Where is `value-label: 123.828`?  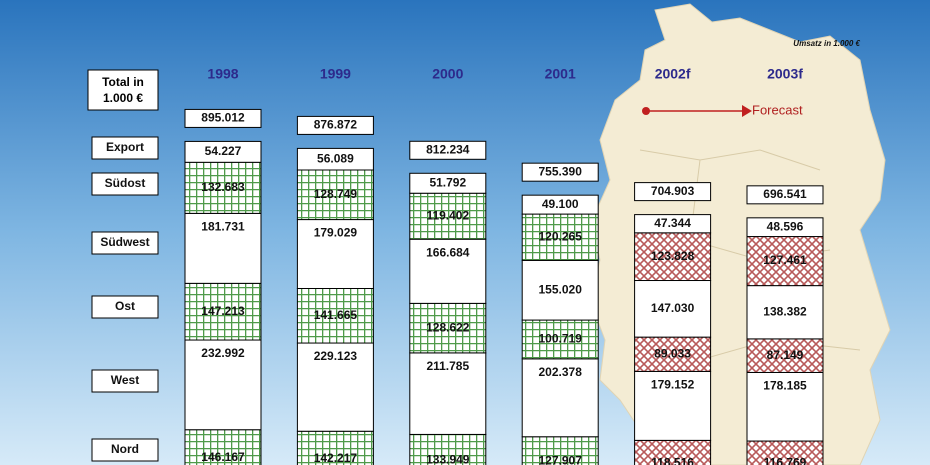
value-label: 123.828 is located at coordinates (673, 256).